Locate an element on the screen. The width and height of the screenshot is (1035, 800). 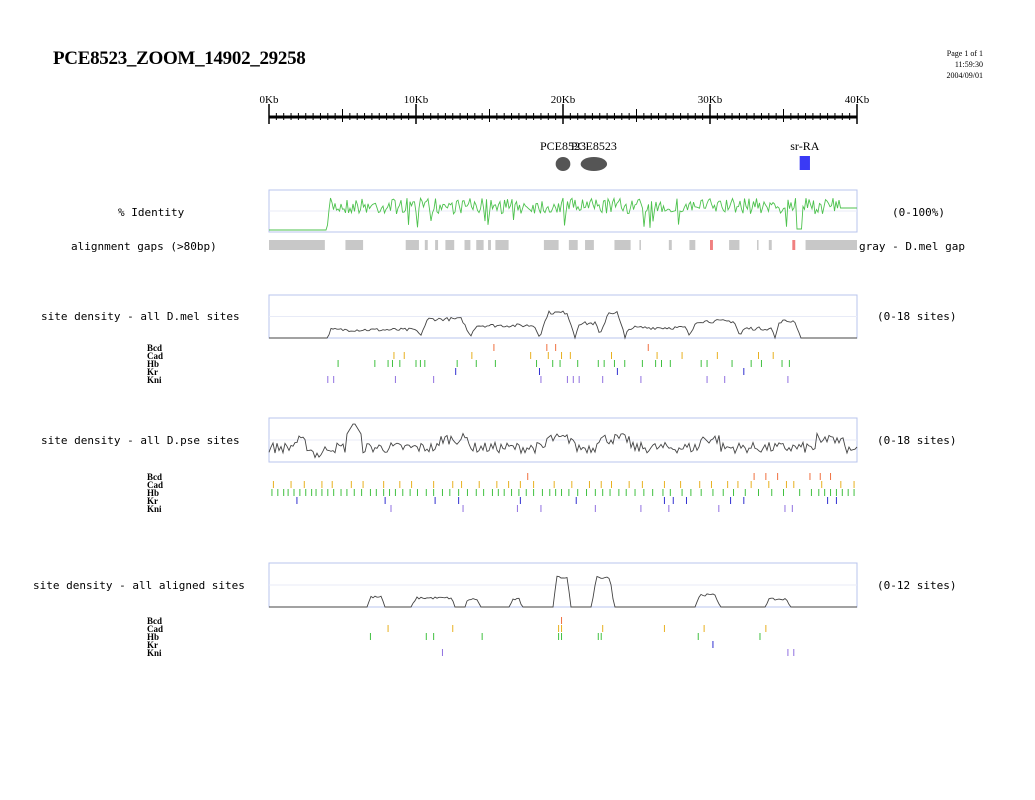
ruler-label: 10Kb is located at coordinates (416, 100).